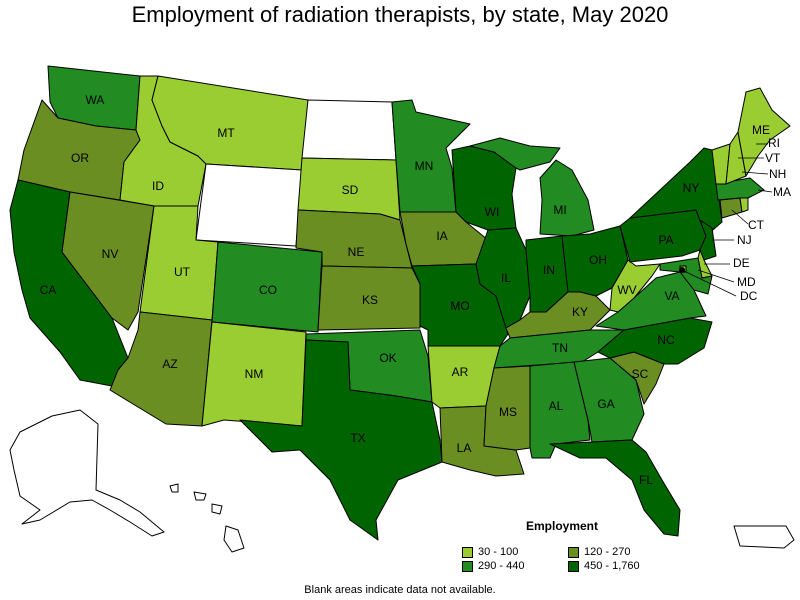  Describe the element at coordinates (95, 100) in the screenshot. I see `state-label-WA: WA` at that location.